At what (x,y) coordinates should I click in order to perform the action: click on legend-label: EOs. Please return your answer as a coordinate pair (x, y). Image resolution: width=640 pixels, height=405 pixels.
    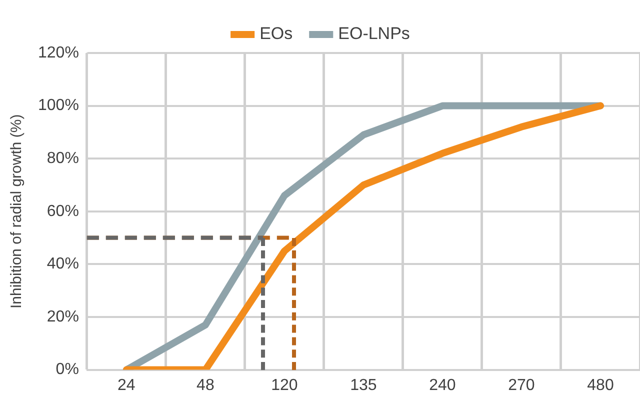
    Looking at the image, I should click on (276, 34).